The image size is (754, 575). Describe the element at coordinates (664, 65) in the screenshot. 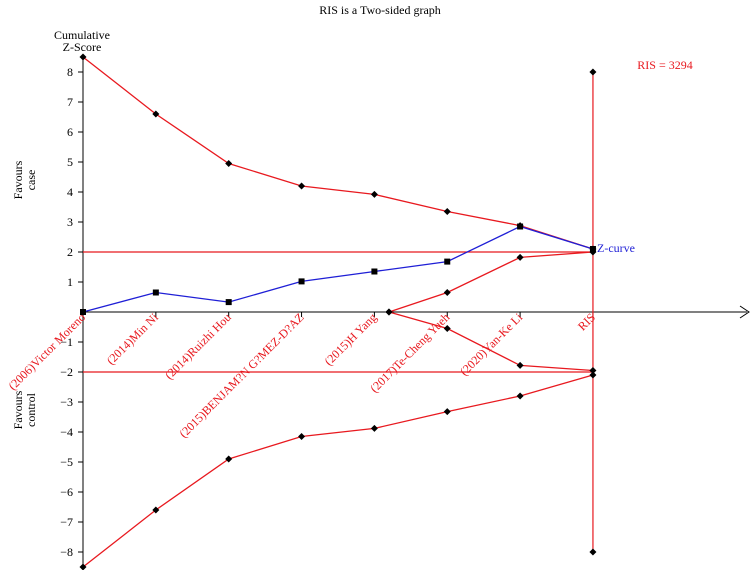

I see `ris-label: RIS = 3294` at that location.